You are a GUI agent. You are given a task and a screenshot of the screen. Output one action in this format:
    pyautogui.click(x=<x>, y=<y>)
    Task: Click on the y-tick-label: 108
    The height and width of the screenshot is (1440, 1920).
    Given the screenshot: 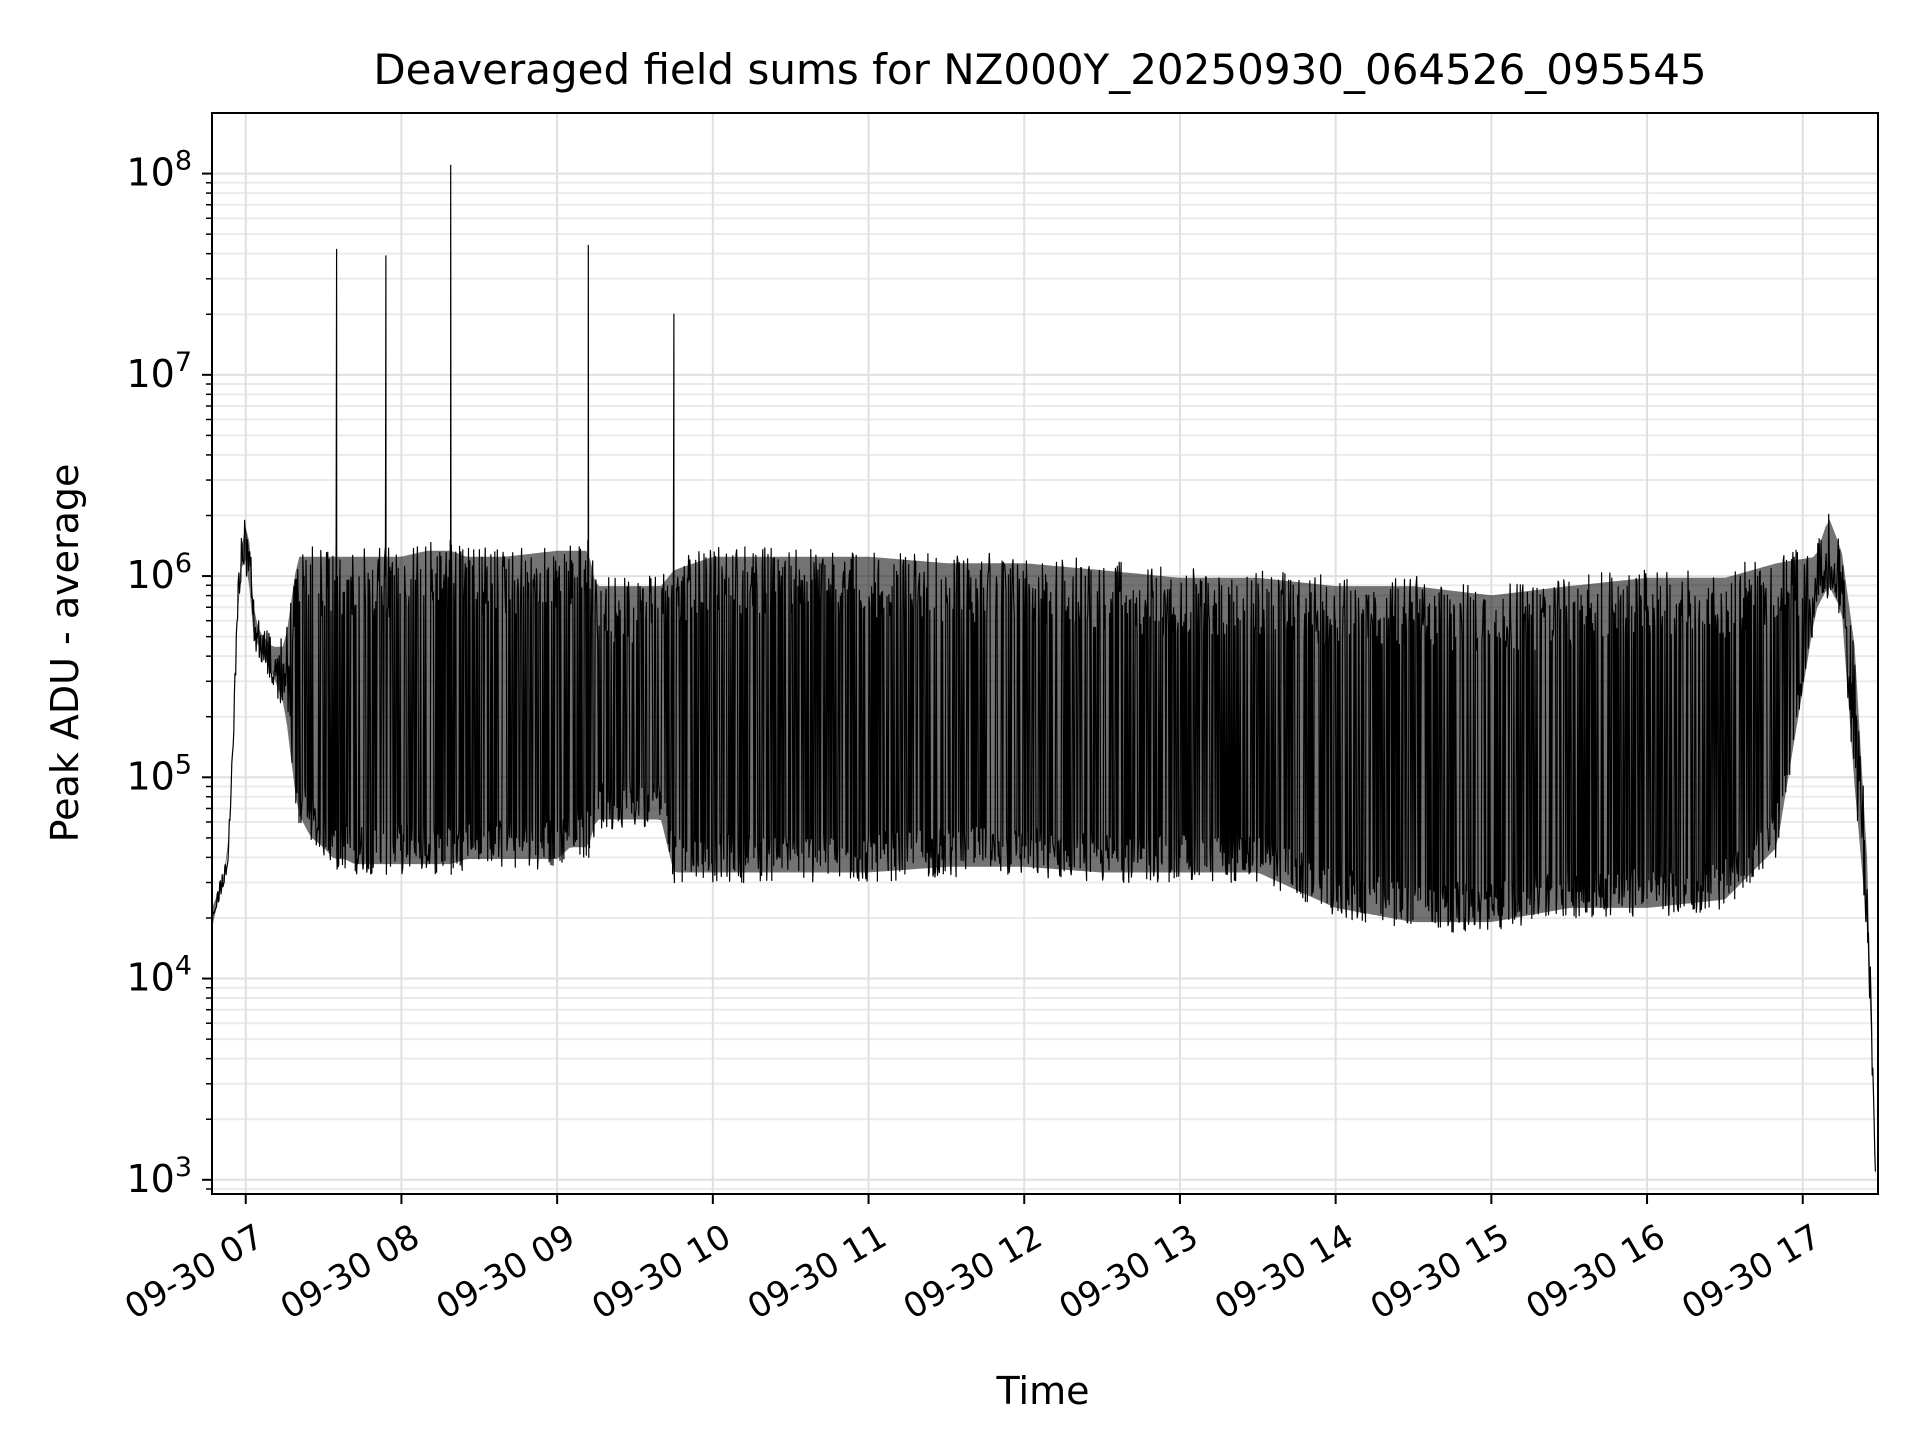 What is the action you would take?
    pyautogui.click(x=159, y=170)
    